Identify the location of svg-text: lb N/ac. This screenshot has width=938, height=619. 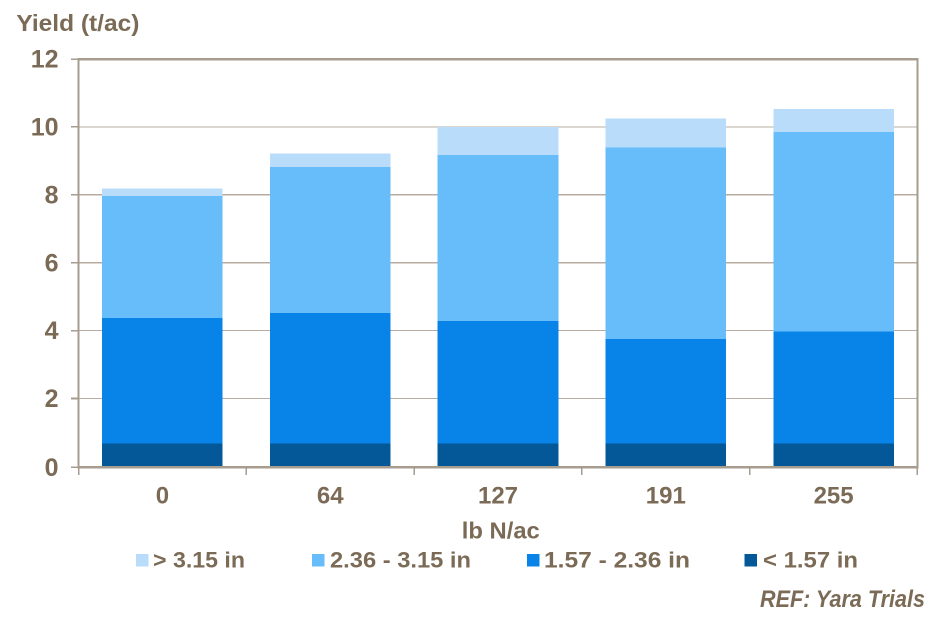
(501, 530).